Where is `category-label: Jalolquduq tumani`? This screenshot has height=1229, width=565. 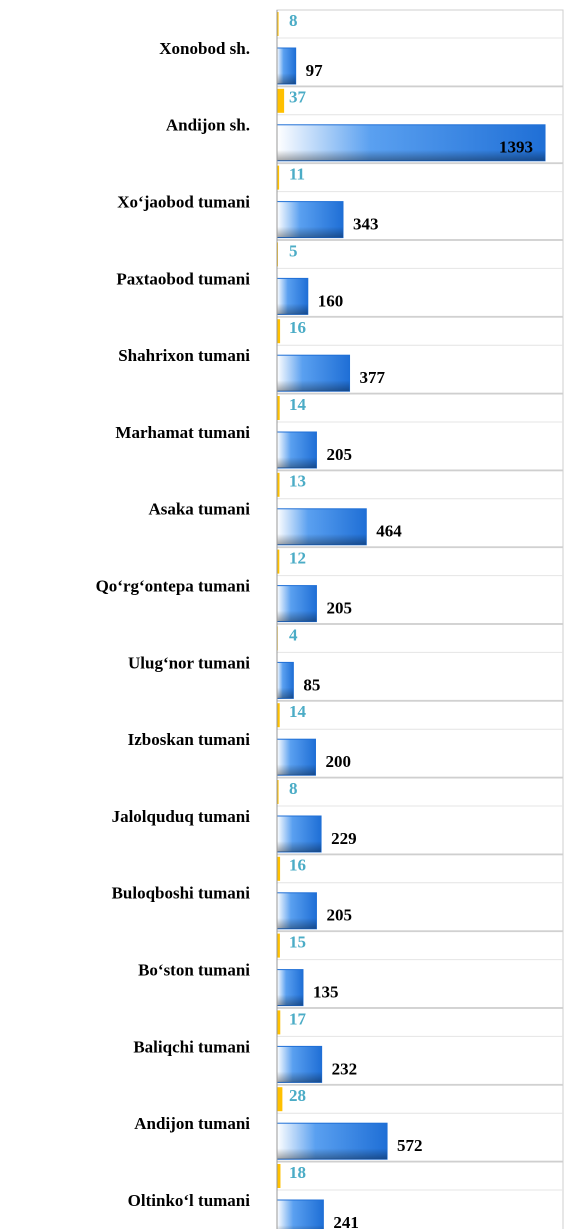
category-label: Jalolquduq tumani is located at coordinates (181, 816).